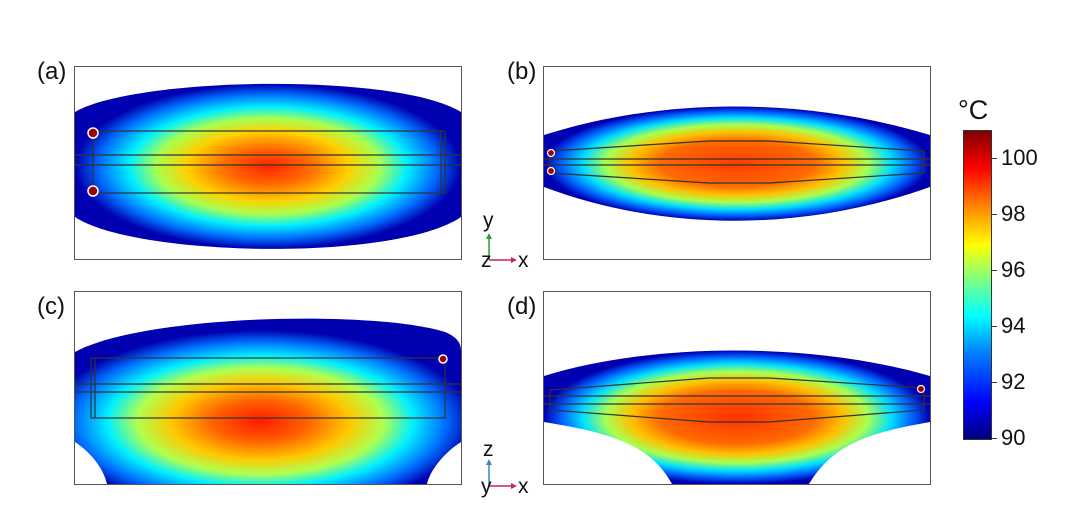 The width and height of the screenshot is (1080, 522). Describe the element at coordinates (921, 389) in the screenshot. I see `hot-spot-d1` at that location.